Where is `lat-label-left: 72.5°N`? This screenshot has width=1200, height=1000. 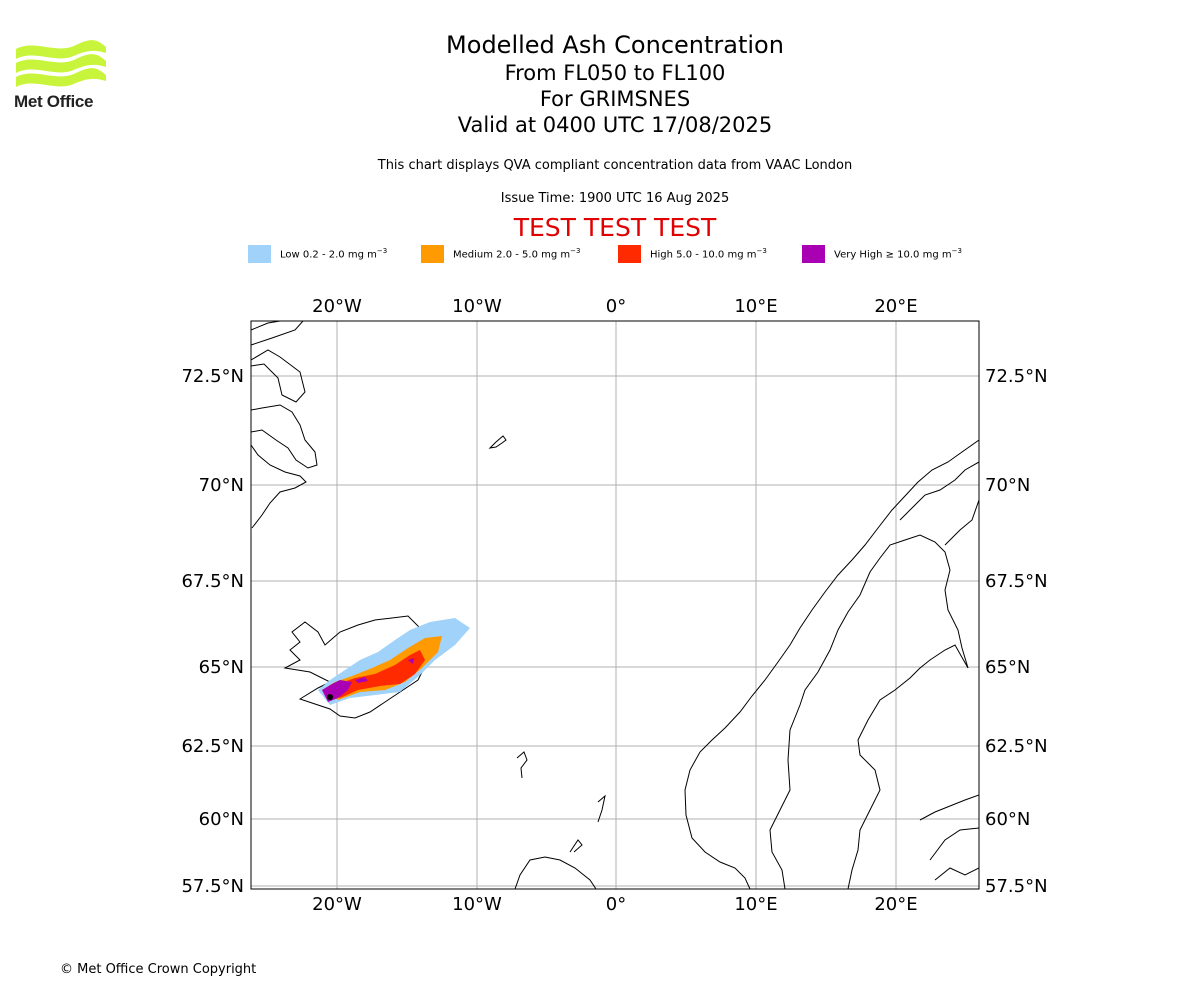
lat-label-left: 72.5°N is located at coordinates (212, 376).